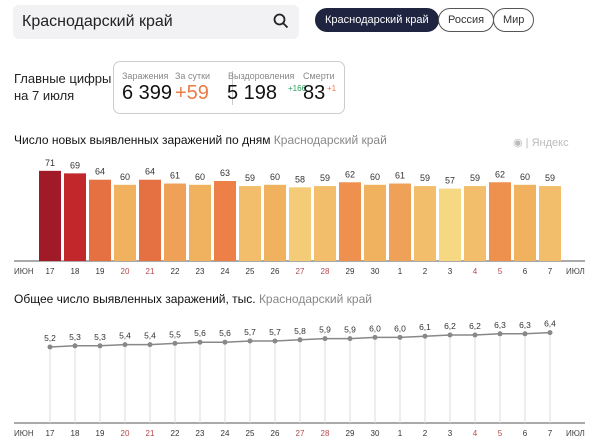 The width and height of the screenshot is (600, 448). Describe the element at coordinates (275, 332) in the screenshot. I see `point-value-label: 5,7` at that location.